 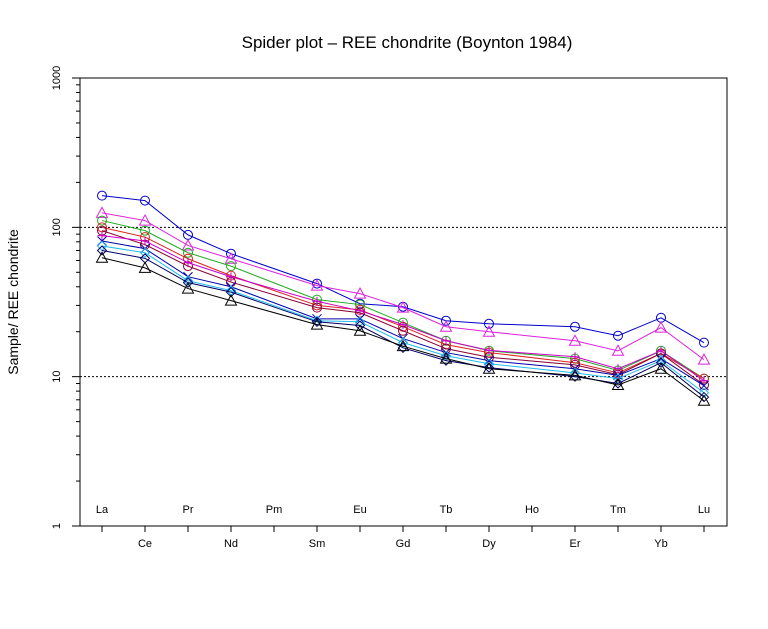 What do you see at coordinates (704, 510) in the screenshot?
I see `x-tick-label: Lu` at bounding box center [704, 510].